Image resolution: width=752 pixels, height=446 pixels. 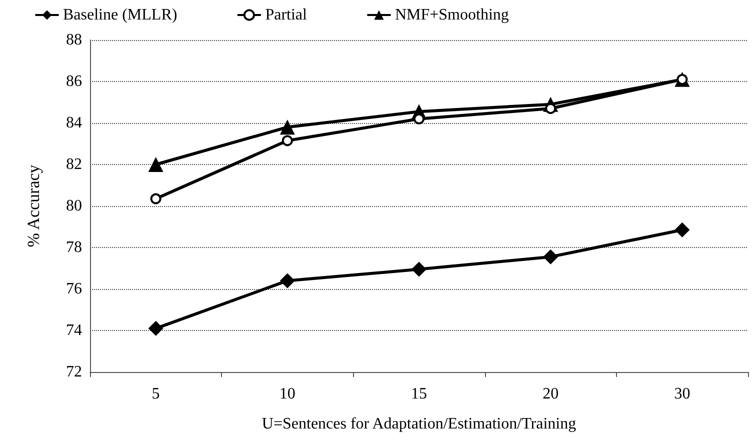 I want to click on x-tick-label: 10, so click(x=287, y=394).